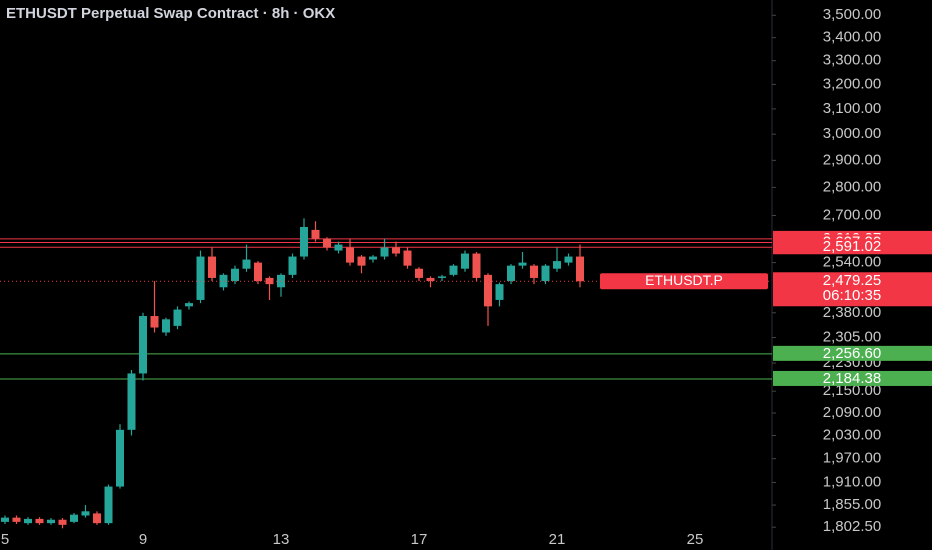  What do you see at coordinates (695, 539) in the screenshot?
I see `x-tick-label: 25` at bounding box center [695, 539].